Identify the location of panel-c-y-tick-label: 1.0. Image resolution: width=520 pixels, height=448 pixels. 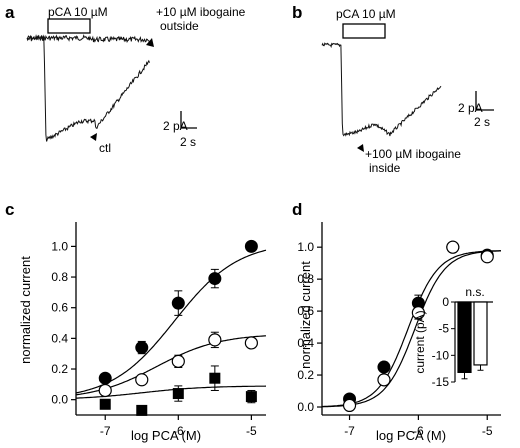
(59, 246).